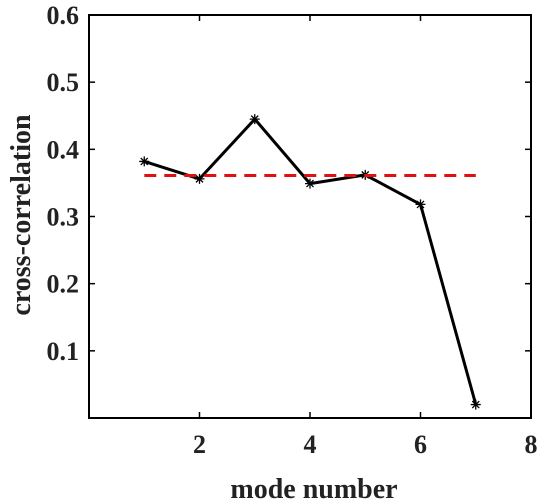 The width and height of the screenshot is (550, 504). What do you see at coordinates (313, 489) in the screenshot?
I see `x-axis-label: mode number` at bounding box center [313, 489].